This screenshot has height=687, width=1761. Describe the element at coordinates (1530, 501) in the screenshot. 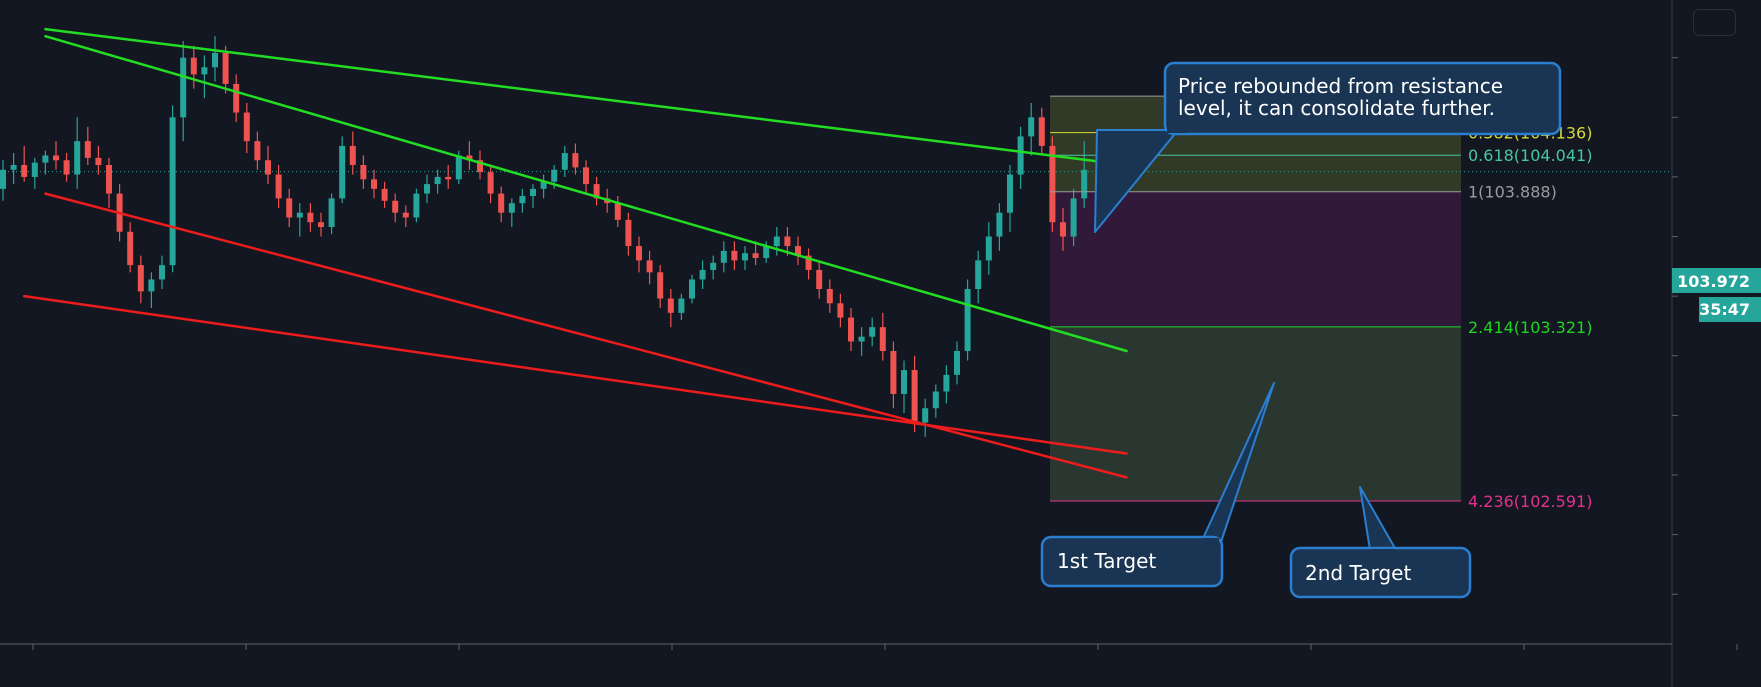

I see `fib-label-4.236: 4.236(102.591)` at that location.